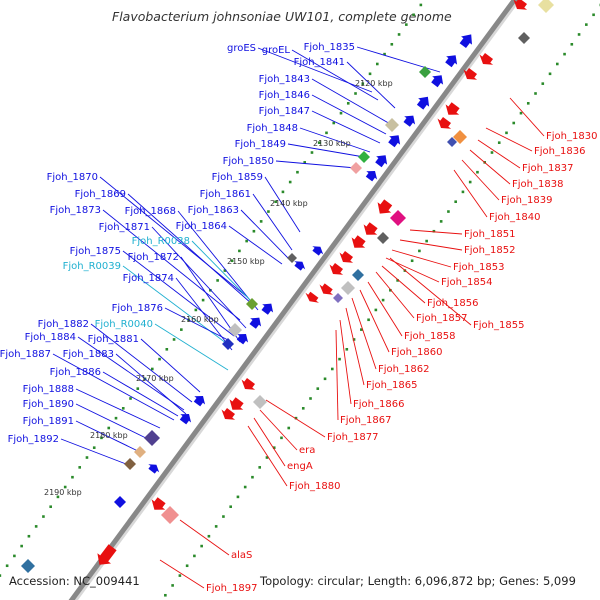 The width and height of the screenshot is (600, 600). Describe the element at coordinates (526, 200) in the screenshot. I see `reverse-gene-label: Fjoh_1839` at that location.